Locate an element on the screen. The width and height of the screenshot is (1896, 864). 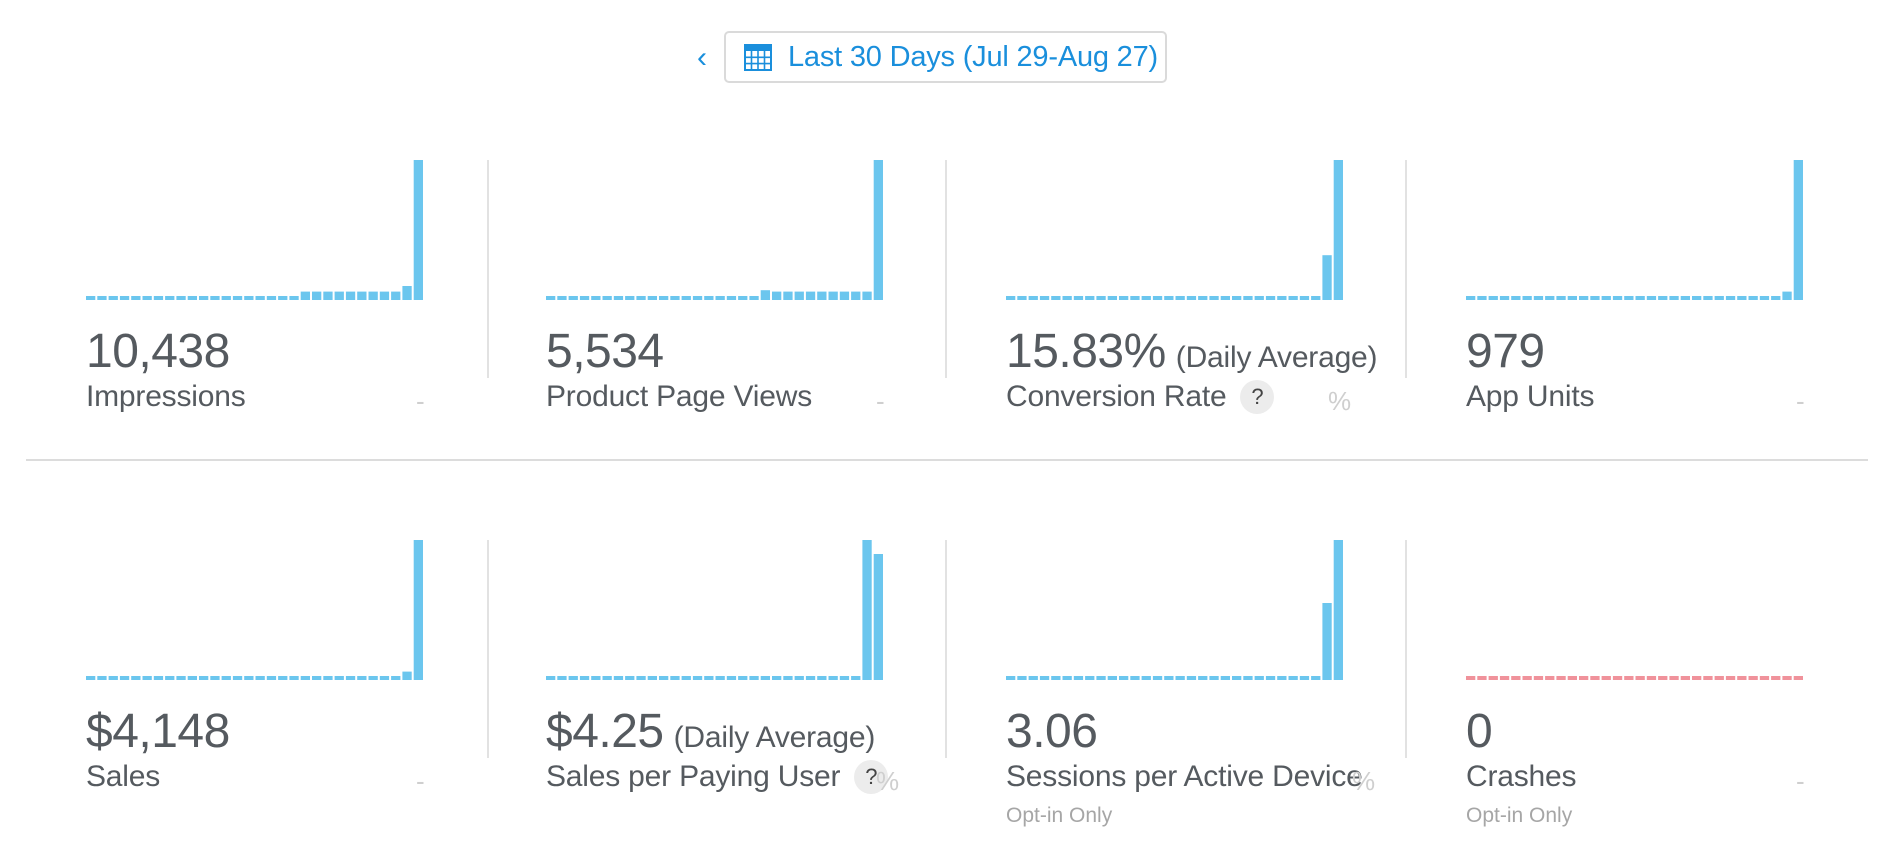
metric-value: $4.25 is located at coordinates (605, 731).